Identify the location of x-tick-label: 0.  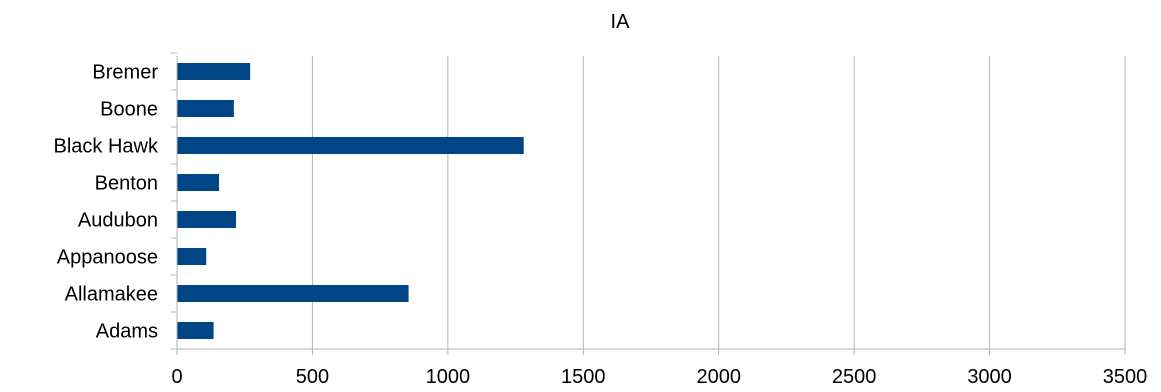
(176, 377).